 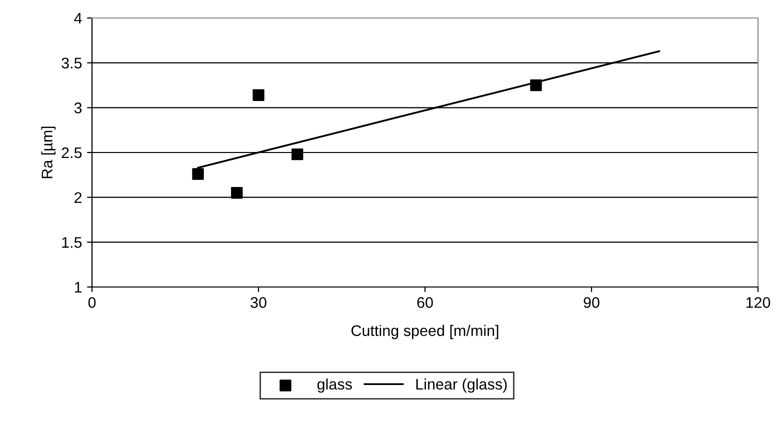 What do you see at coordinates (592, 302) in the screenshot?
I see `x-tick-label: 90` at bounding box center [592, 302].